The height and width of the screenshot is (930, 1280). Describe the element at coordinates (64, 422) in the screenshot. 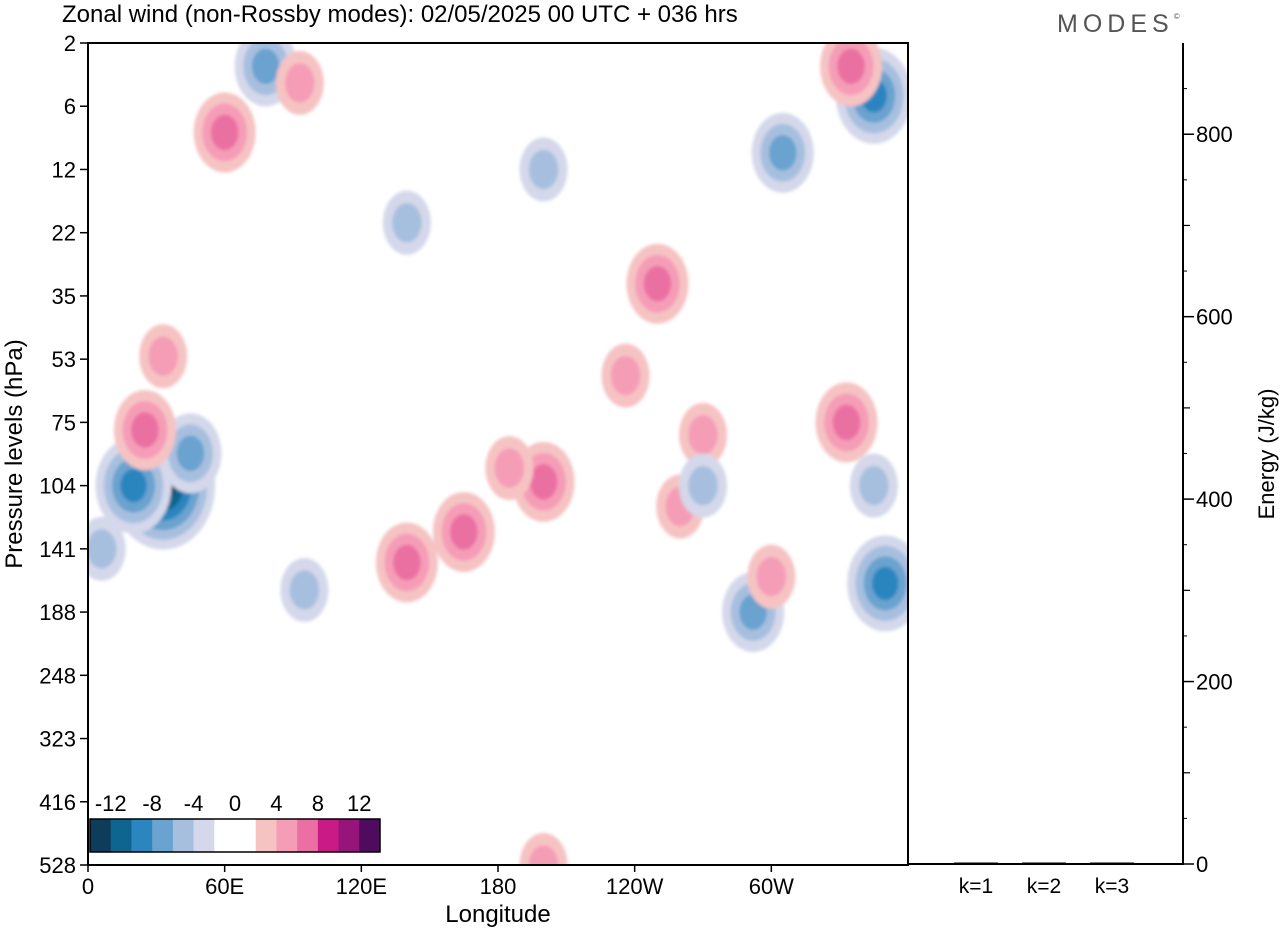

I see `y-tick-label: 75` at that location.